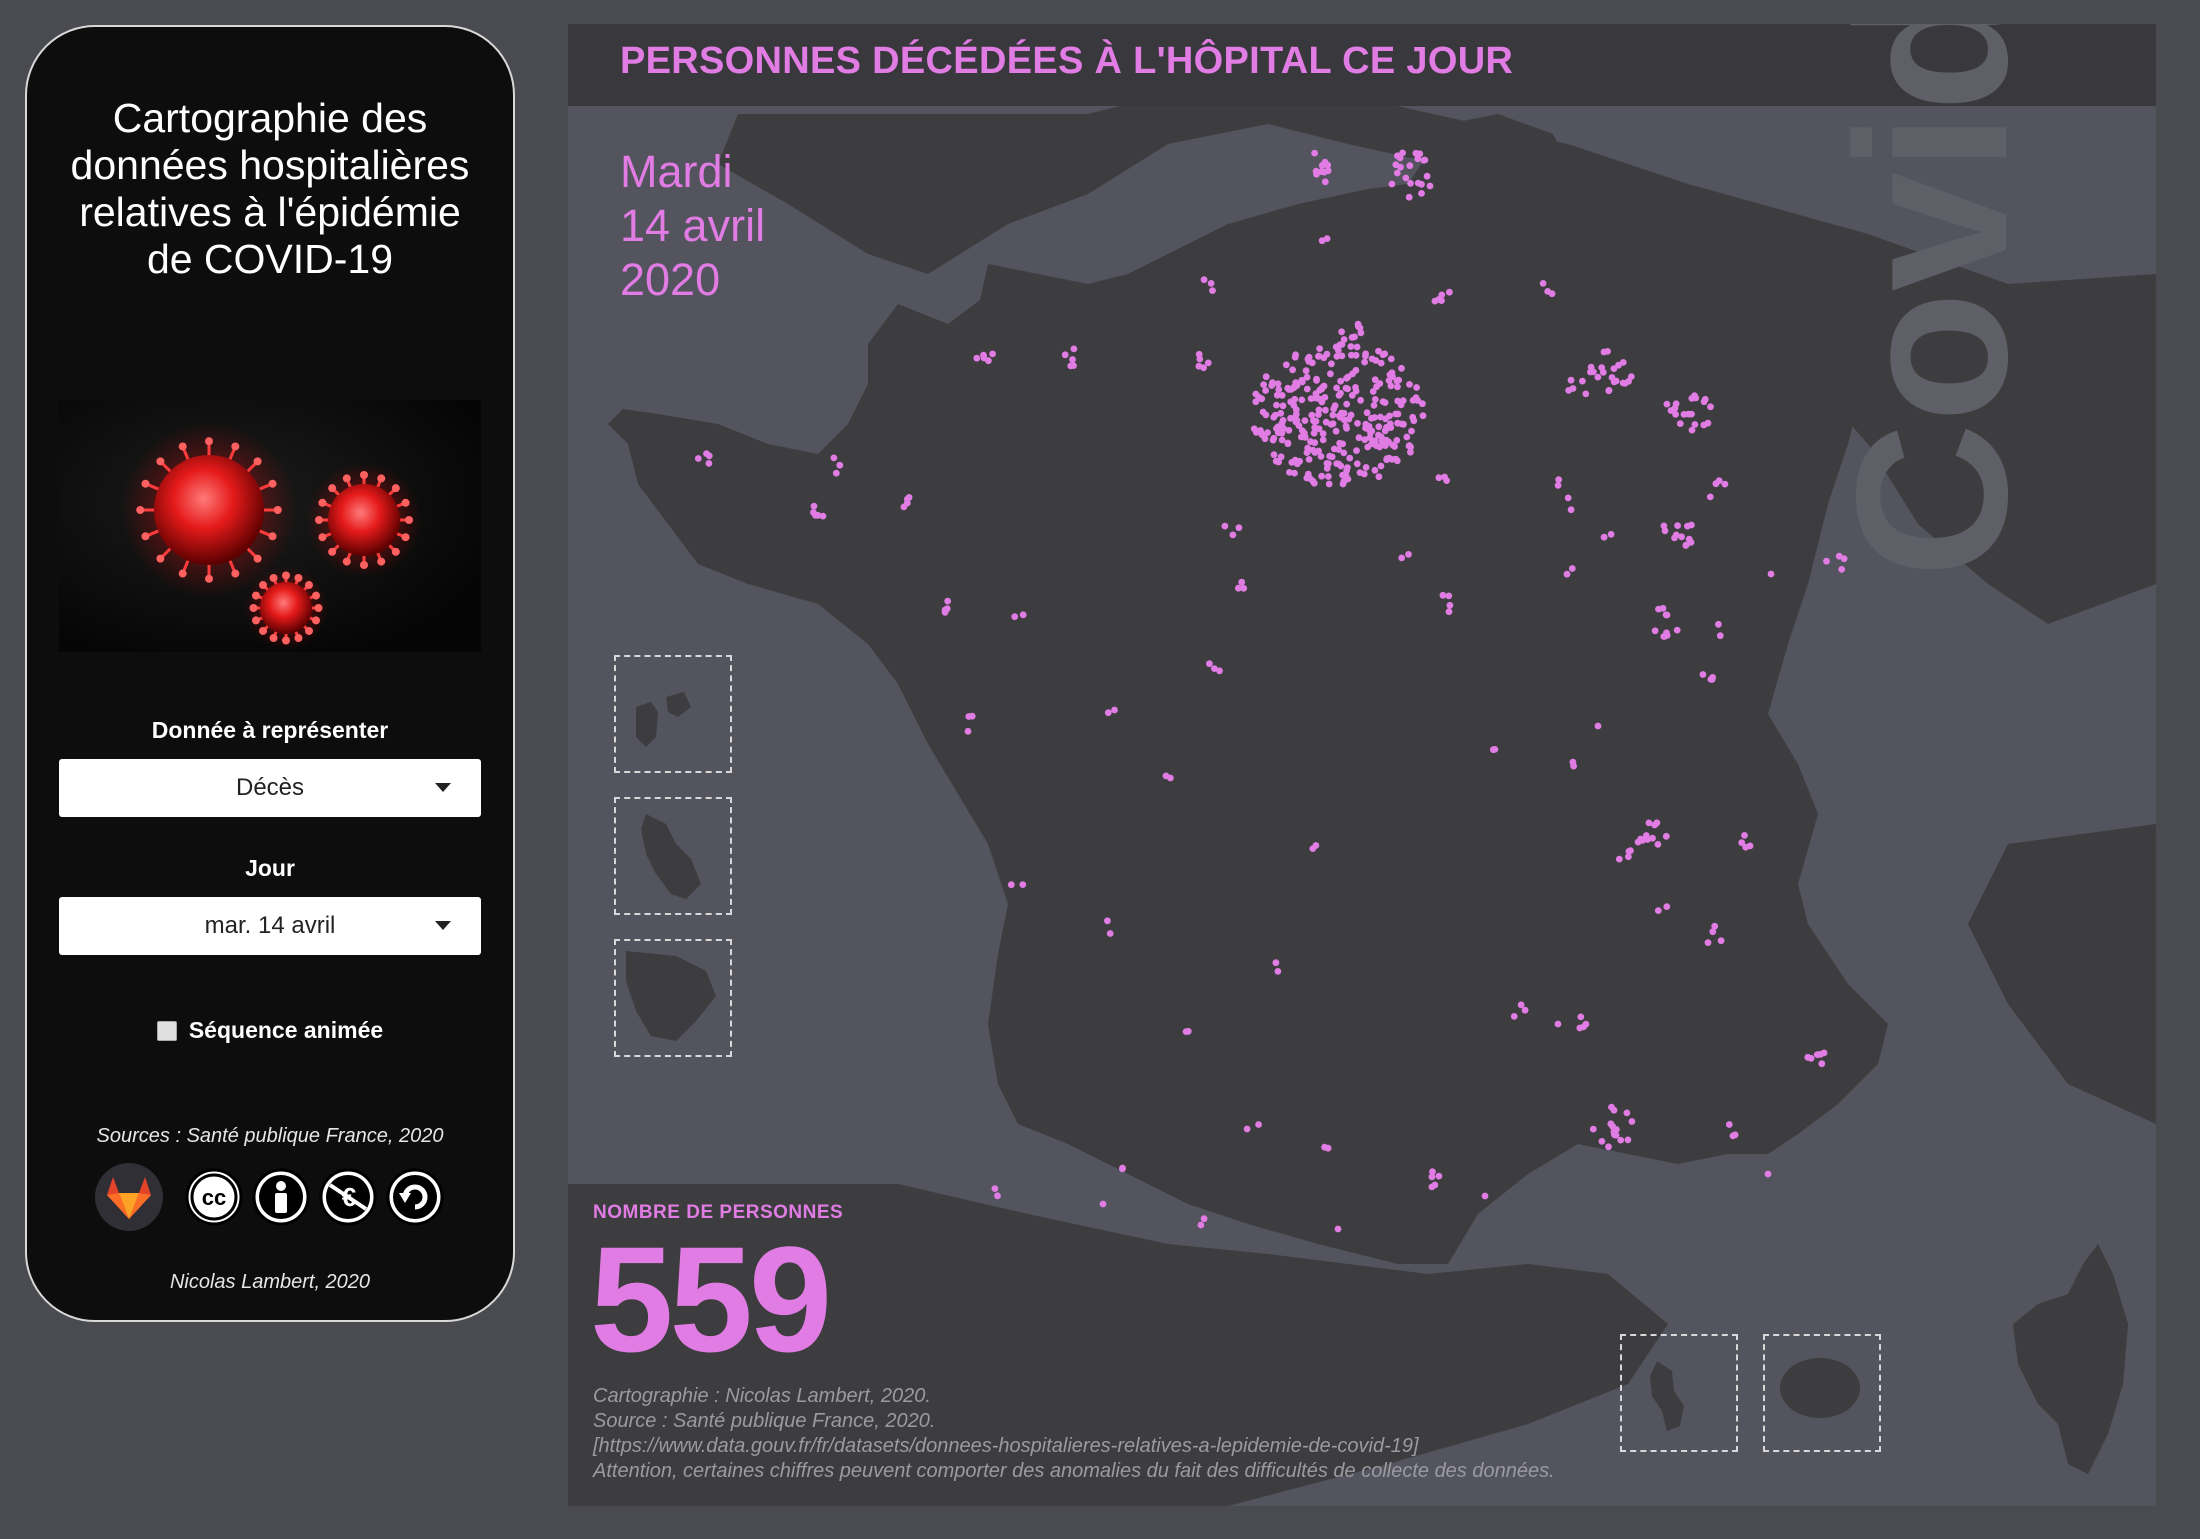  I want to click on gitlab-icon, so click(129, 1197).